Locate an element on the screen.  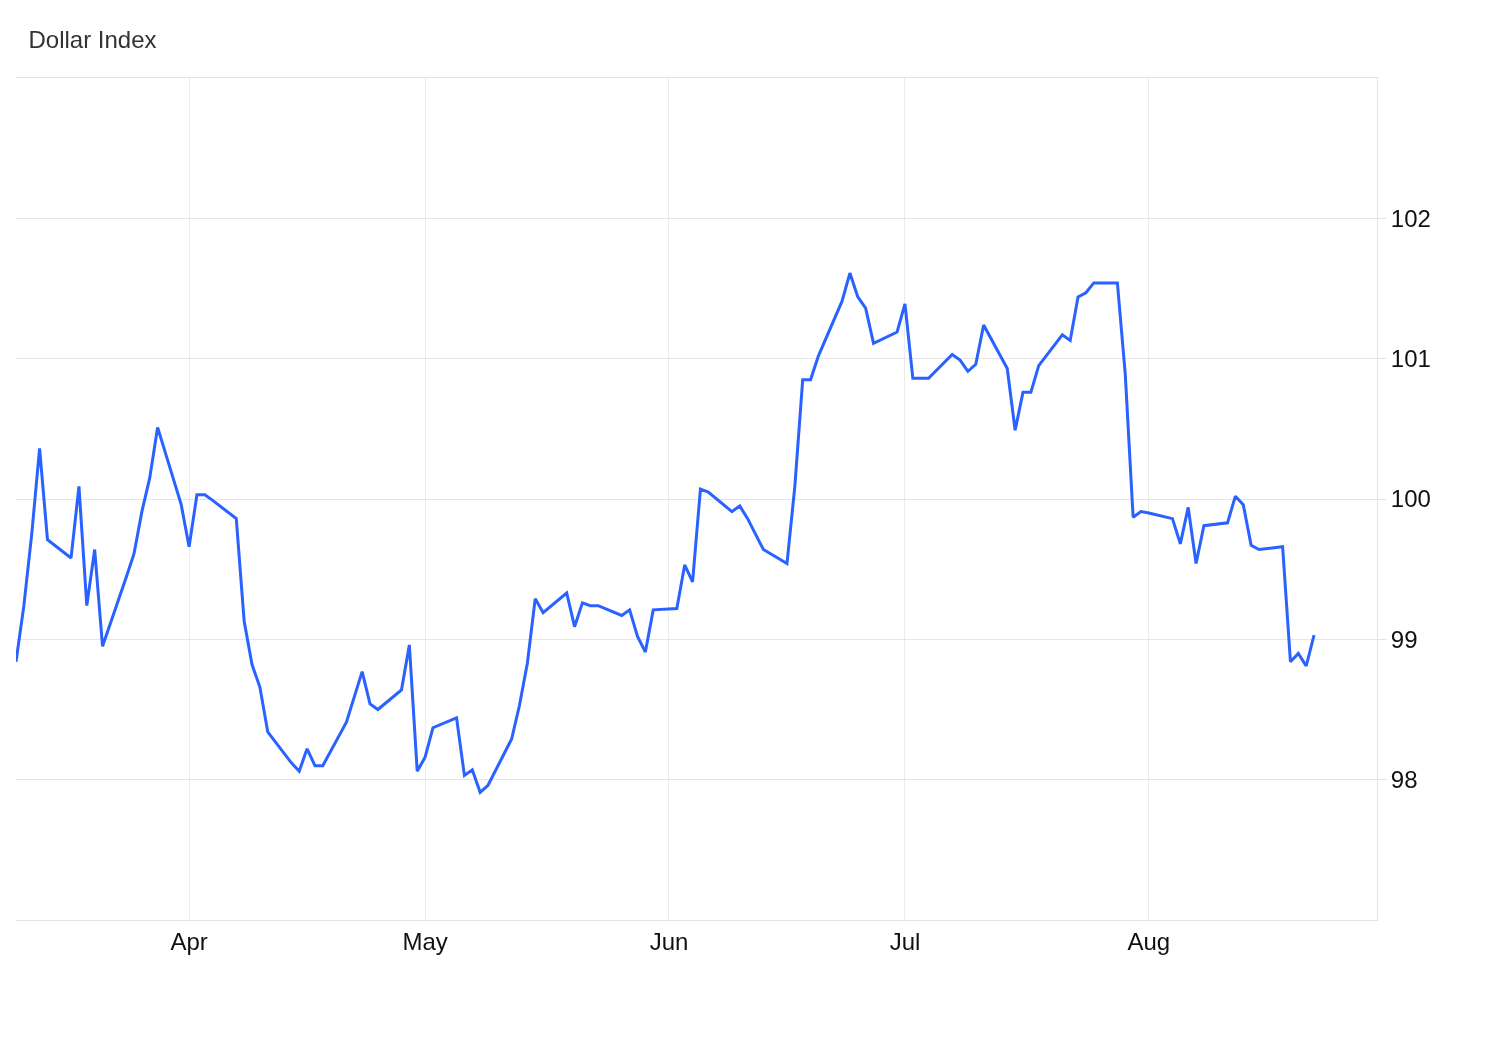
y-tick-label: 101 is located at coordinates (1410, 359).